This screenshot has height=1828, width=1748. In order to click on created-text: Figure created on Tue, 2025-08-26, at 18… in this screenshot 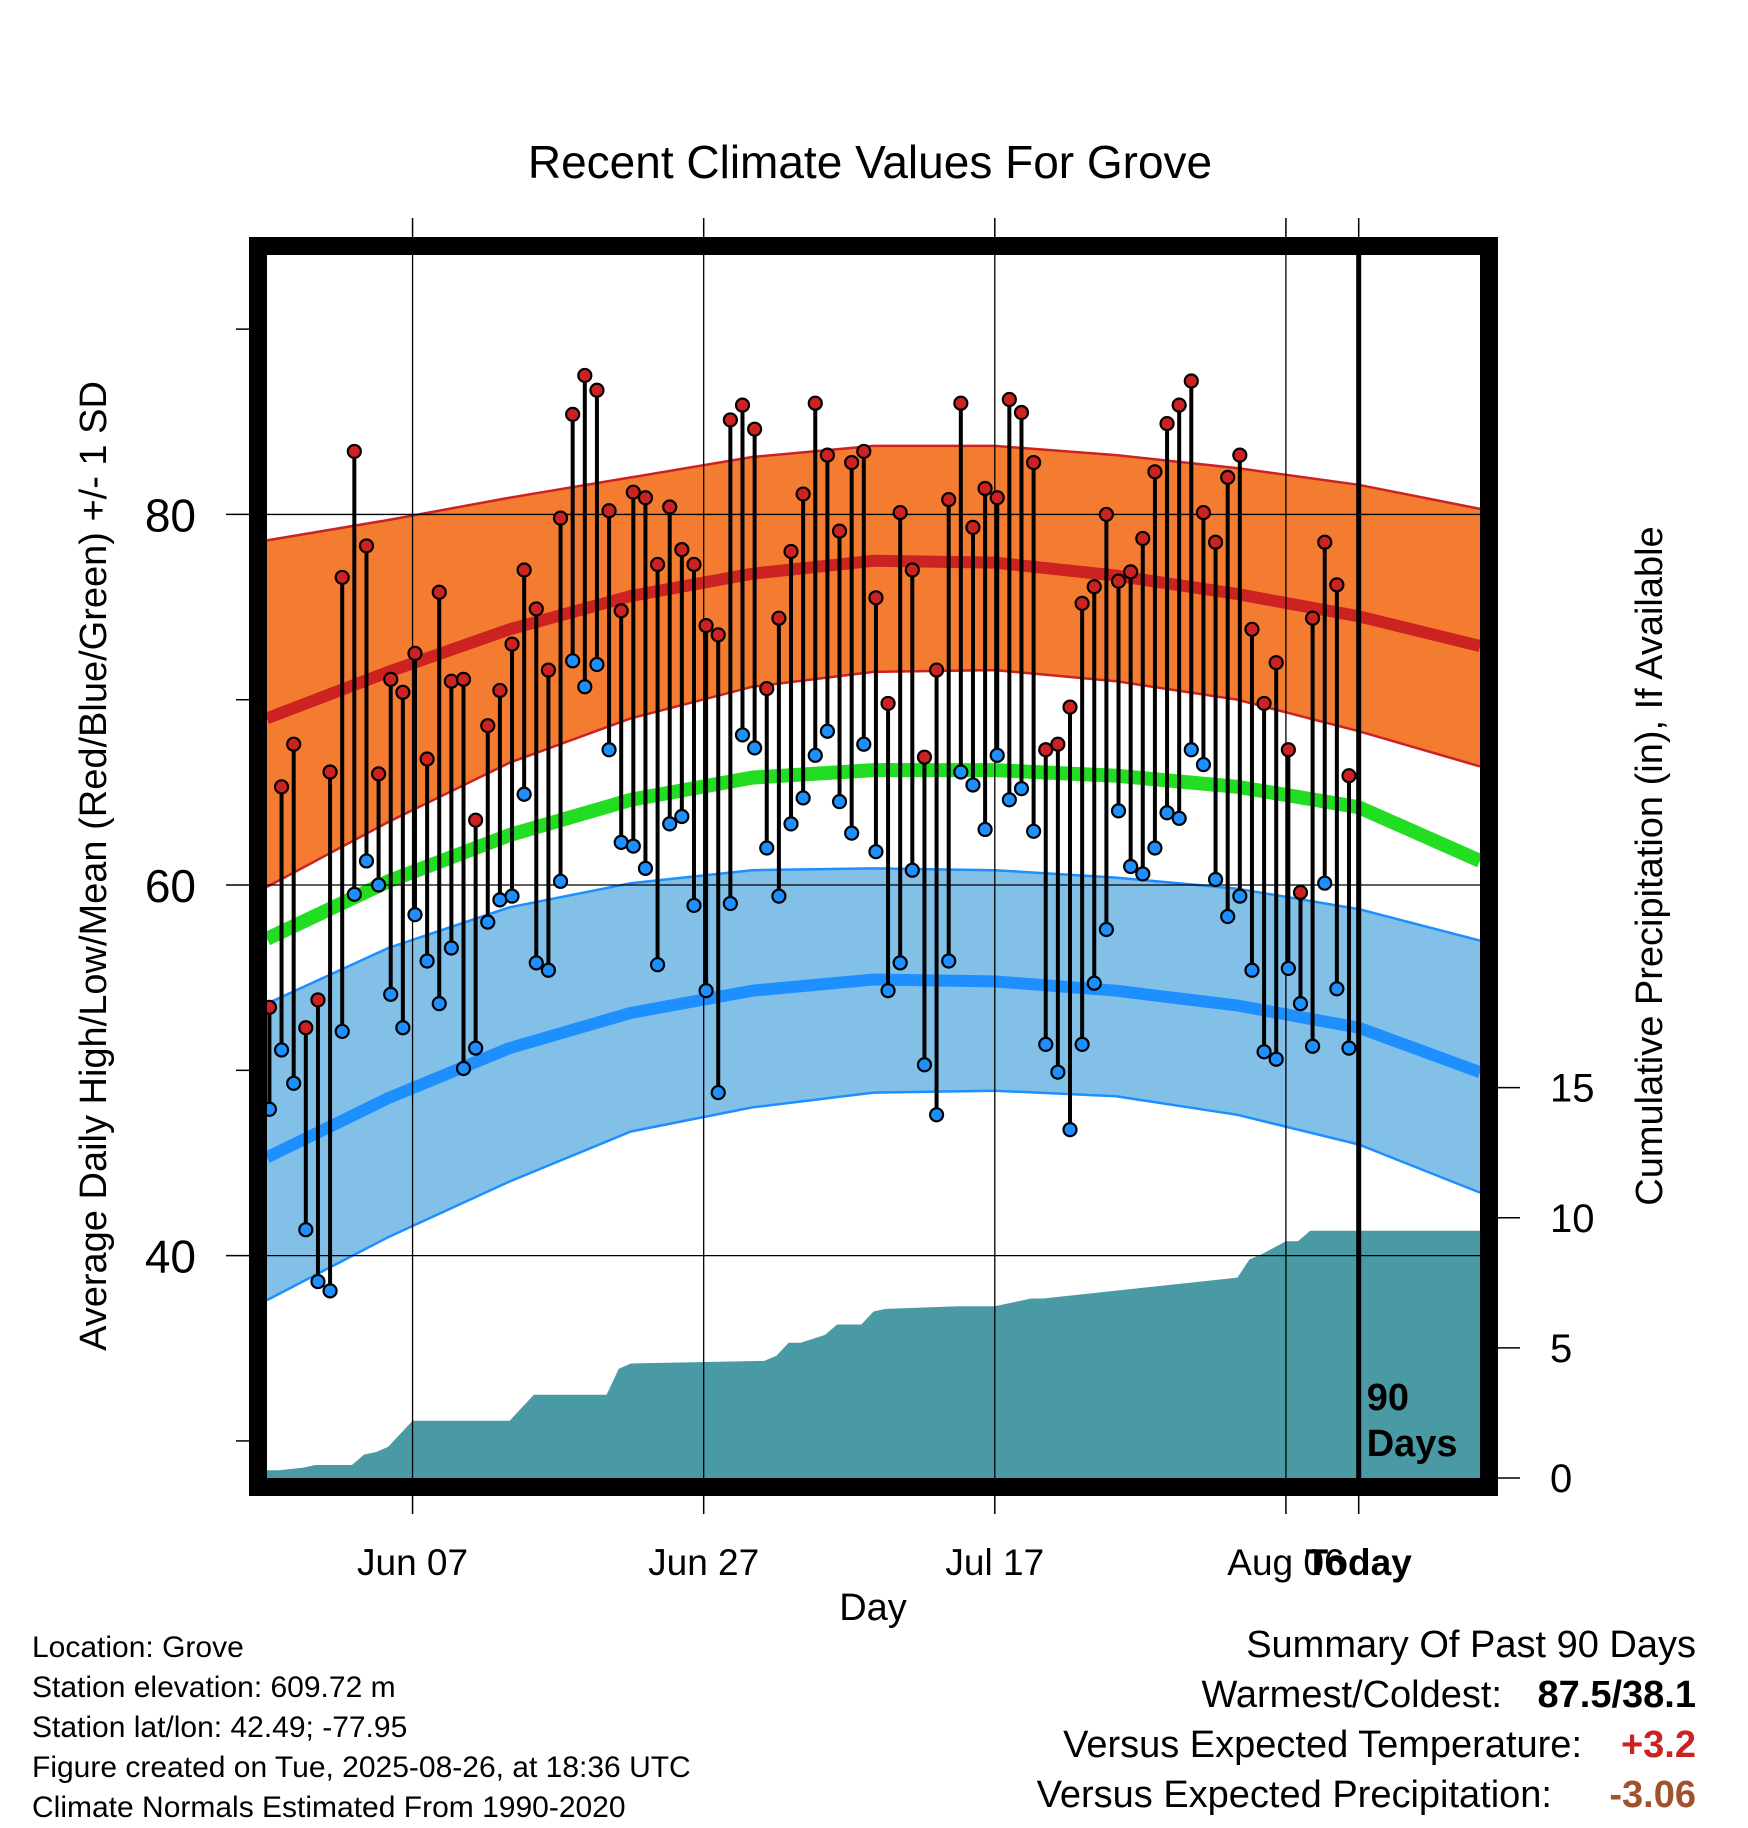, I will do `click(361, 1767)`.